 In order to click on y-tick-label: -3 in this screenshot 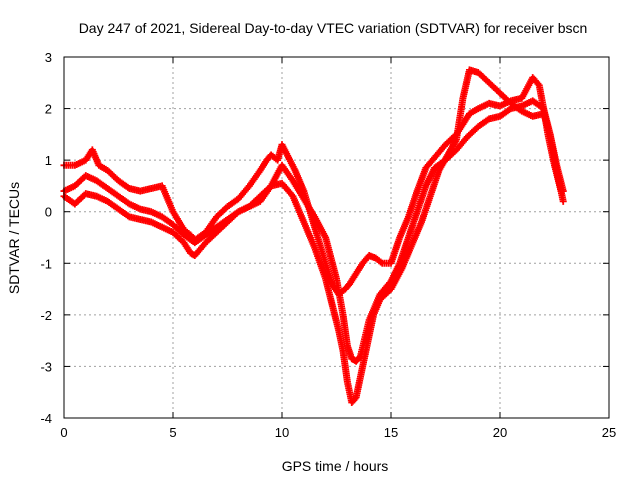, I will do `click(46, 366)`.